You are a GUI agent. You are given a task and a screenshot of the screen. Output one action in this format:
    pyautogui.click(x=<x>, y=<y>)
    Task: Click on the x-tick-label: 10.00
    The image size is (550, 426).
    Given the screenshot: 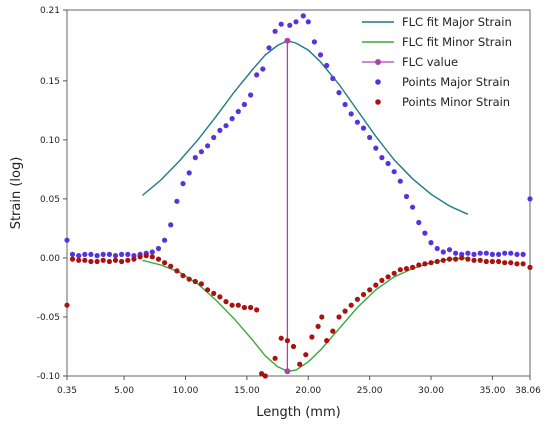 What is the action you would take?
    pyautogui.click(x=186, y=391)
    